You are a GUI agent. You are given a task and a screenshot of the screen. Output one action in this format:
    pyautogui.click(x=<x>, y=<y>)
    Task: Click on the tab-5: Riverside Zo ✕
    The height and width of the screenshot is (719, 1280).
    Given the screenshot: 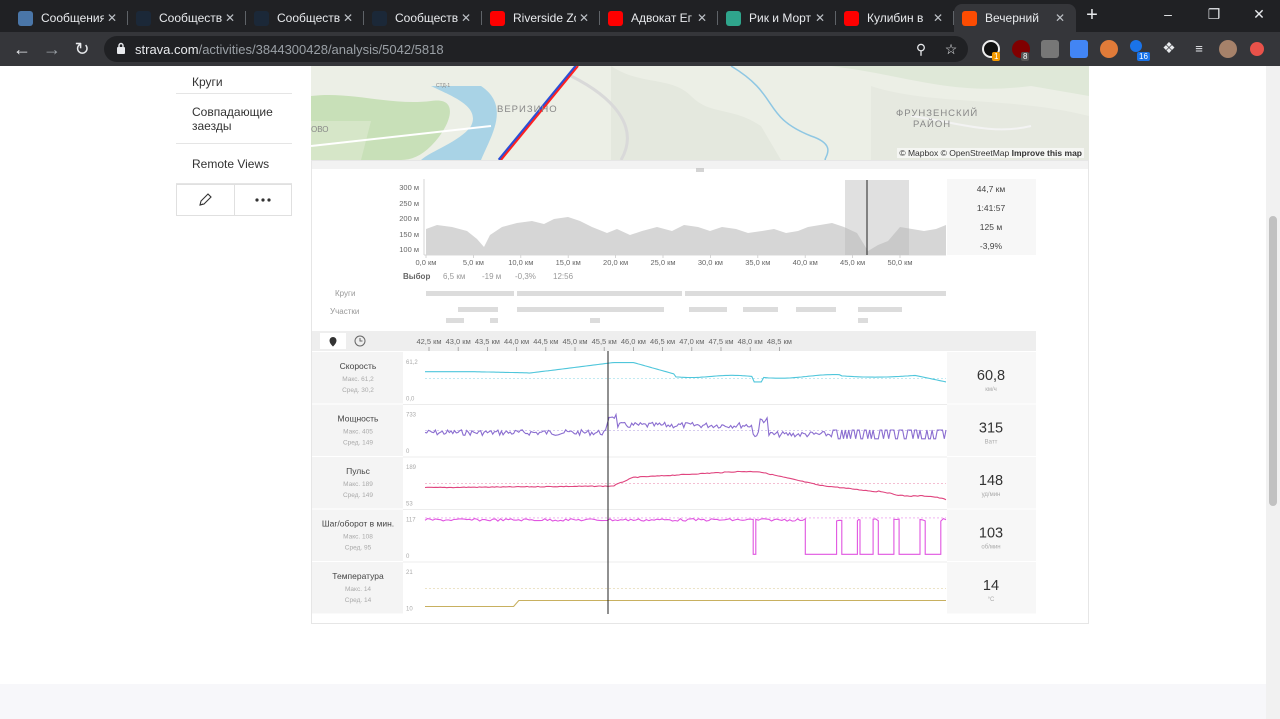 What is the action you would take?
    pyautogui.click(x=541, y=18)
    